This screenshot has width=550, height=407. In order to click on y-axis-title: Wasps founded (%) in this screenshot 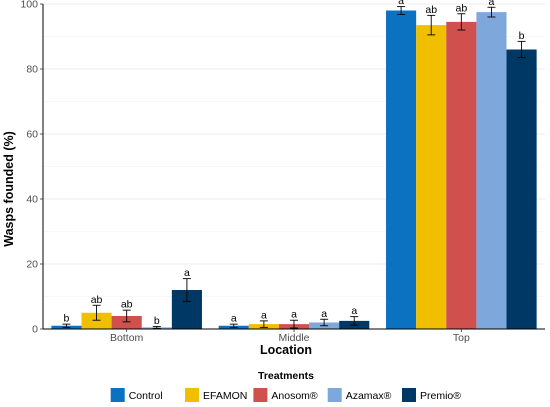, I will do `click(9, 189)`.